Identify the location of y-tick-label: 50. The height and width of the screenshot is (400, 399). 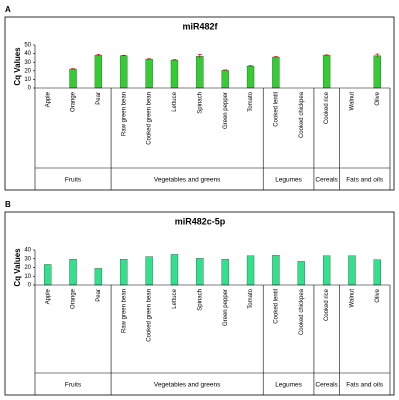
(27, 46).